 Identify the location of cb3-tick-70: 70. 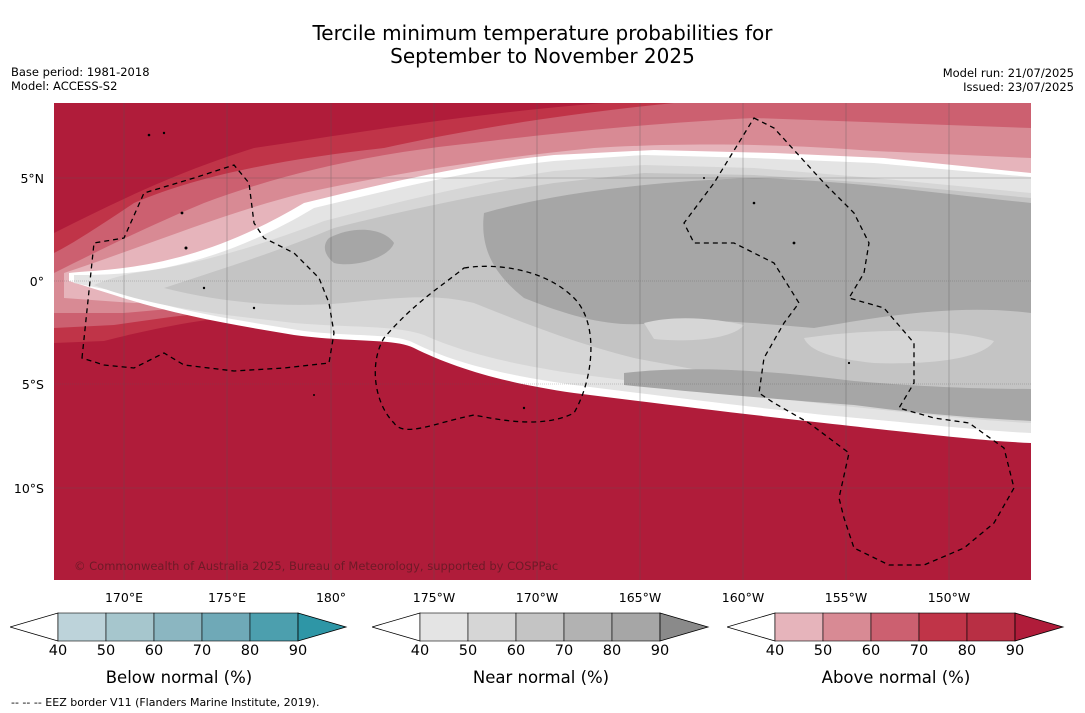
(919, 651).